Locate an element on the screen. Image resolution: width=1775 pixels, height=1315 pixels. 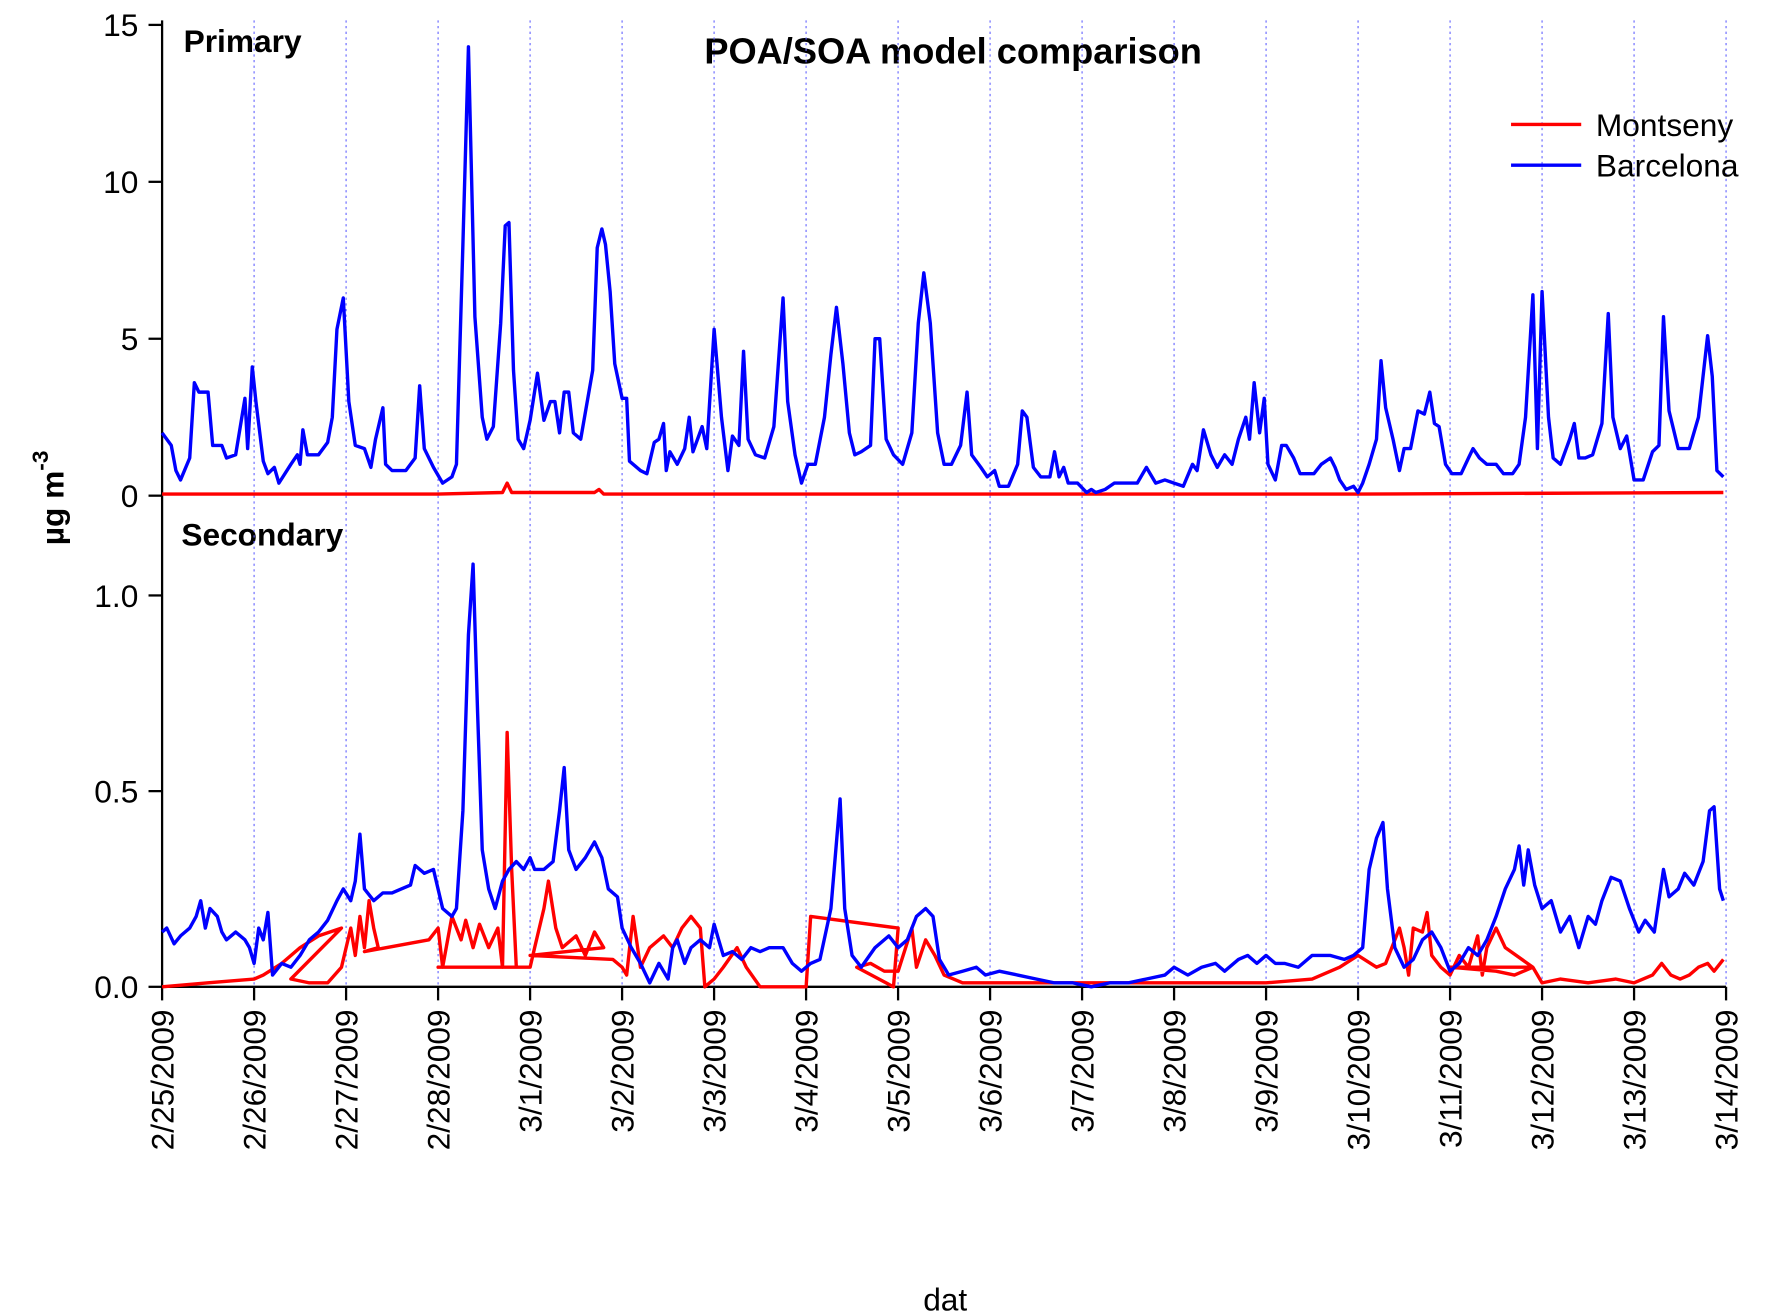
x-tick-label: 3/7/2009 is located at coordinates (1082, 1070).